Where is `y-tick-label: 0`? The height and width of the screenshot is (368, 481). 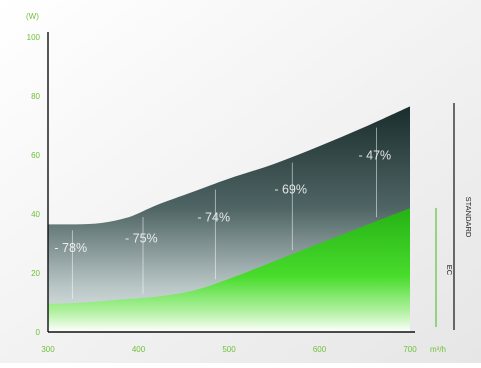
y-tick-label: 0 is located at coordinates (38, 332).